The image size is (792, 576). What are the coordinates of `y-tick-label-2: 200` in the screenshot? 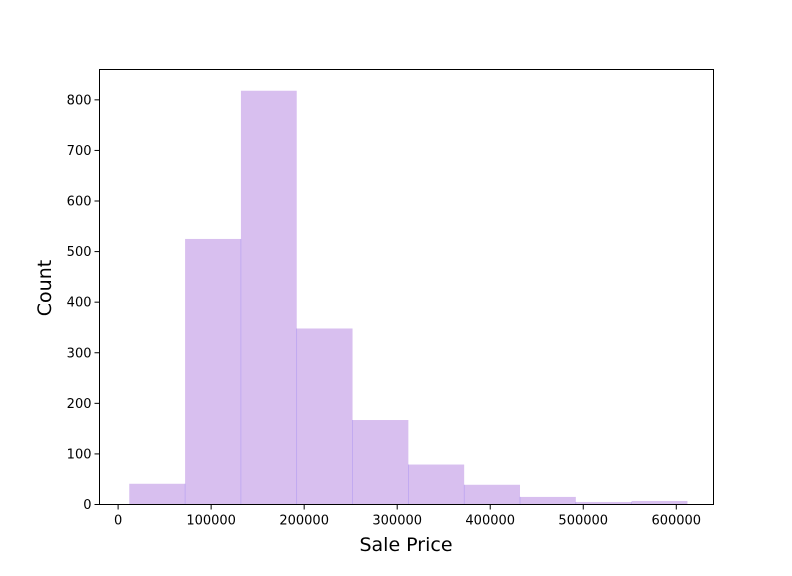 It's located at (79, 404).